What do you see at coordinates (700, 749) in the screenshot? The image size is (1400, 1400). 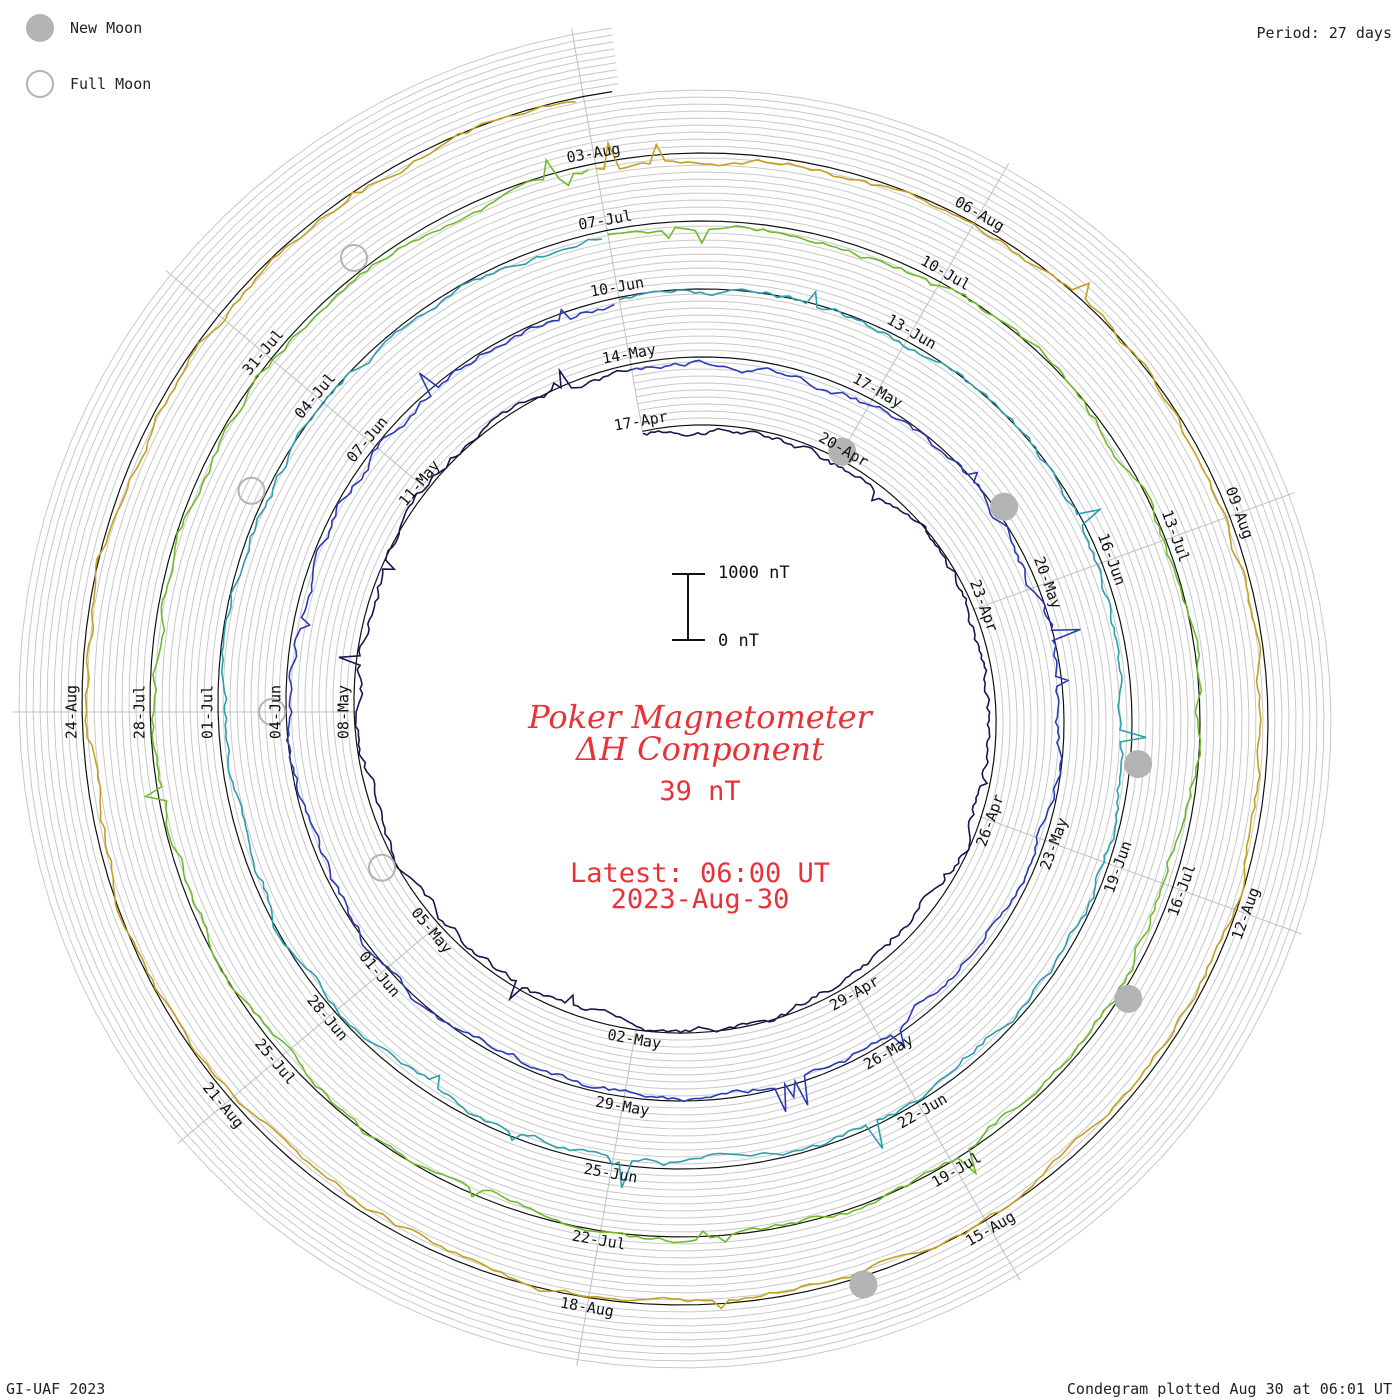 I see `chart-subtitle: ΔH Component` at bounding box center [700, 749].